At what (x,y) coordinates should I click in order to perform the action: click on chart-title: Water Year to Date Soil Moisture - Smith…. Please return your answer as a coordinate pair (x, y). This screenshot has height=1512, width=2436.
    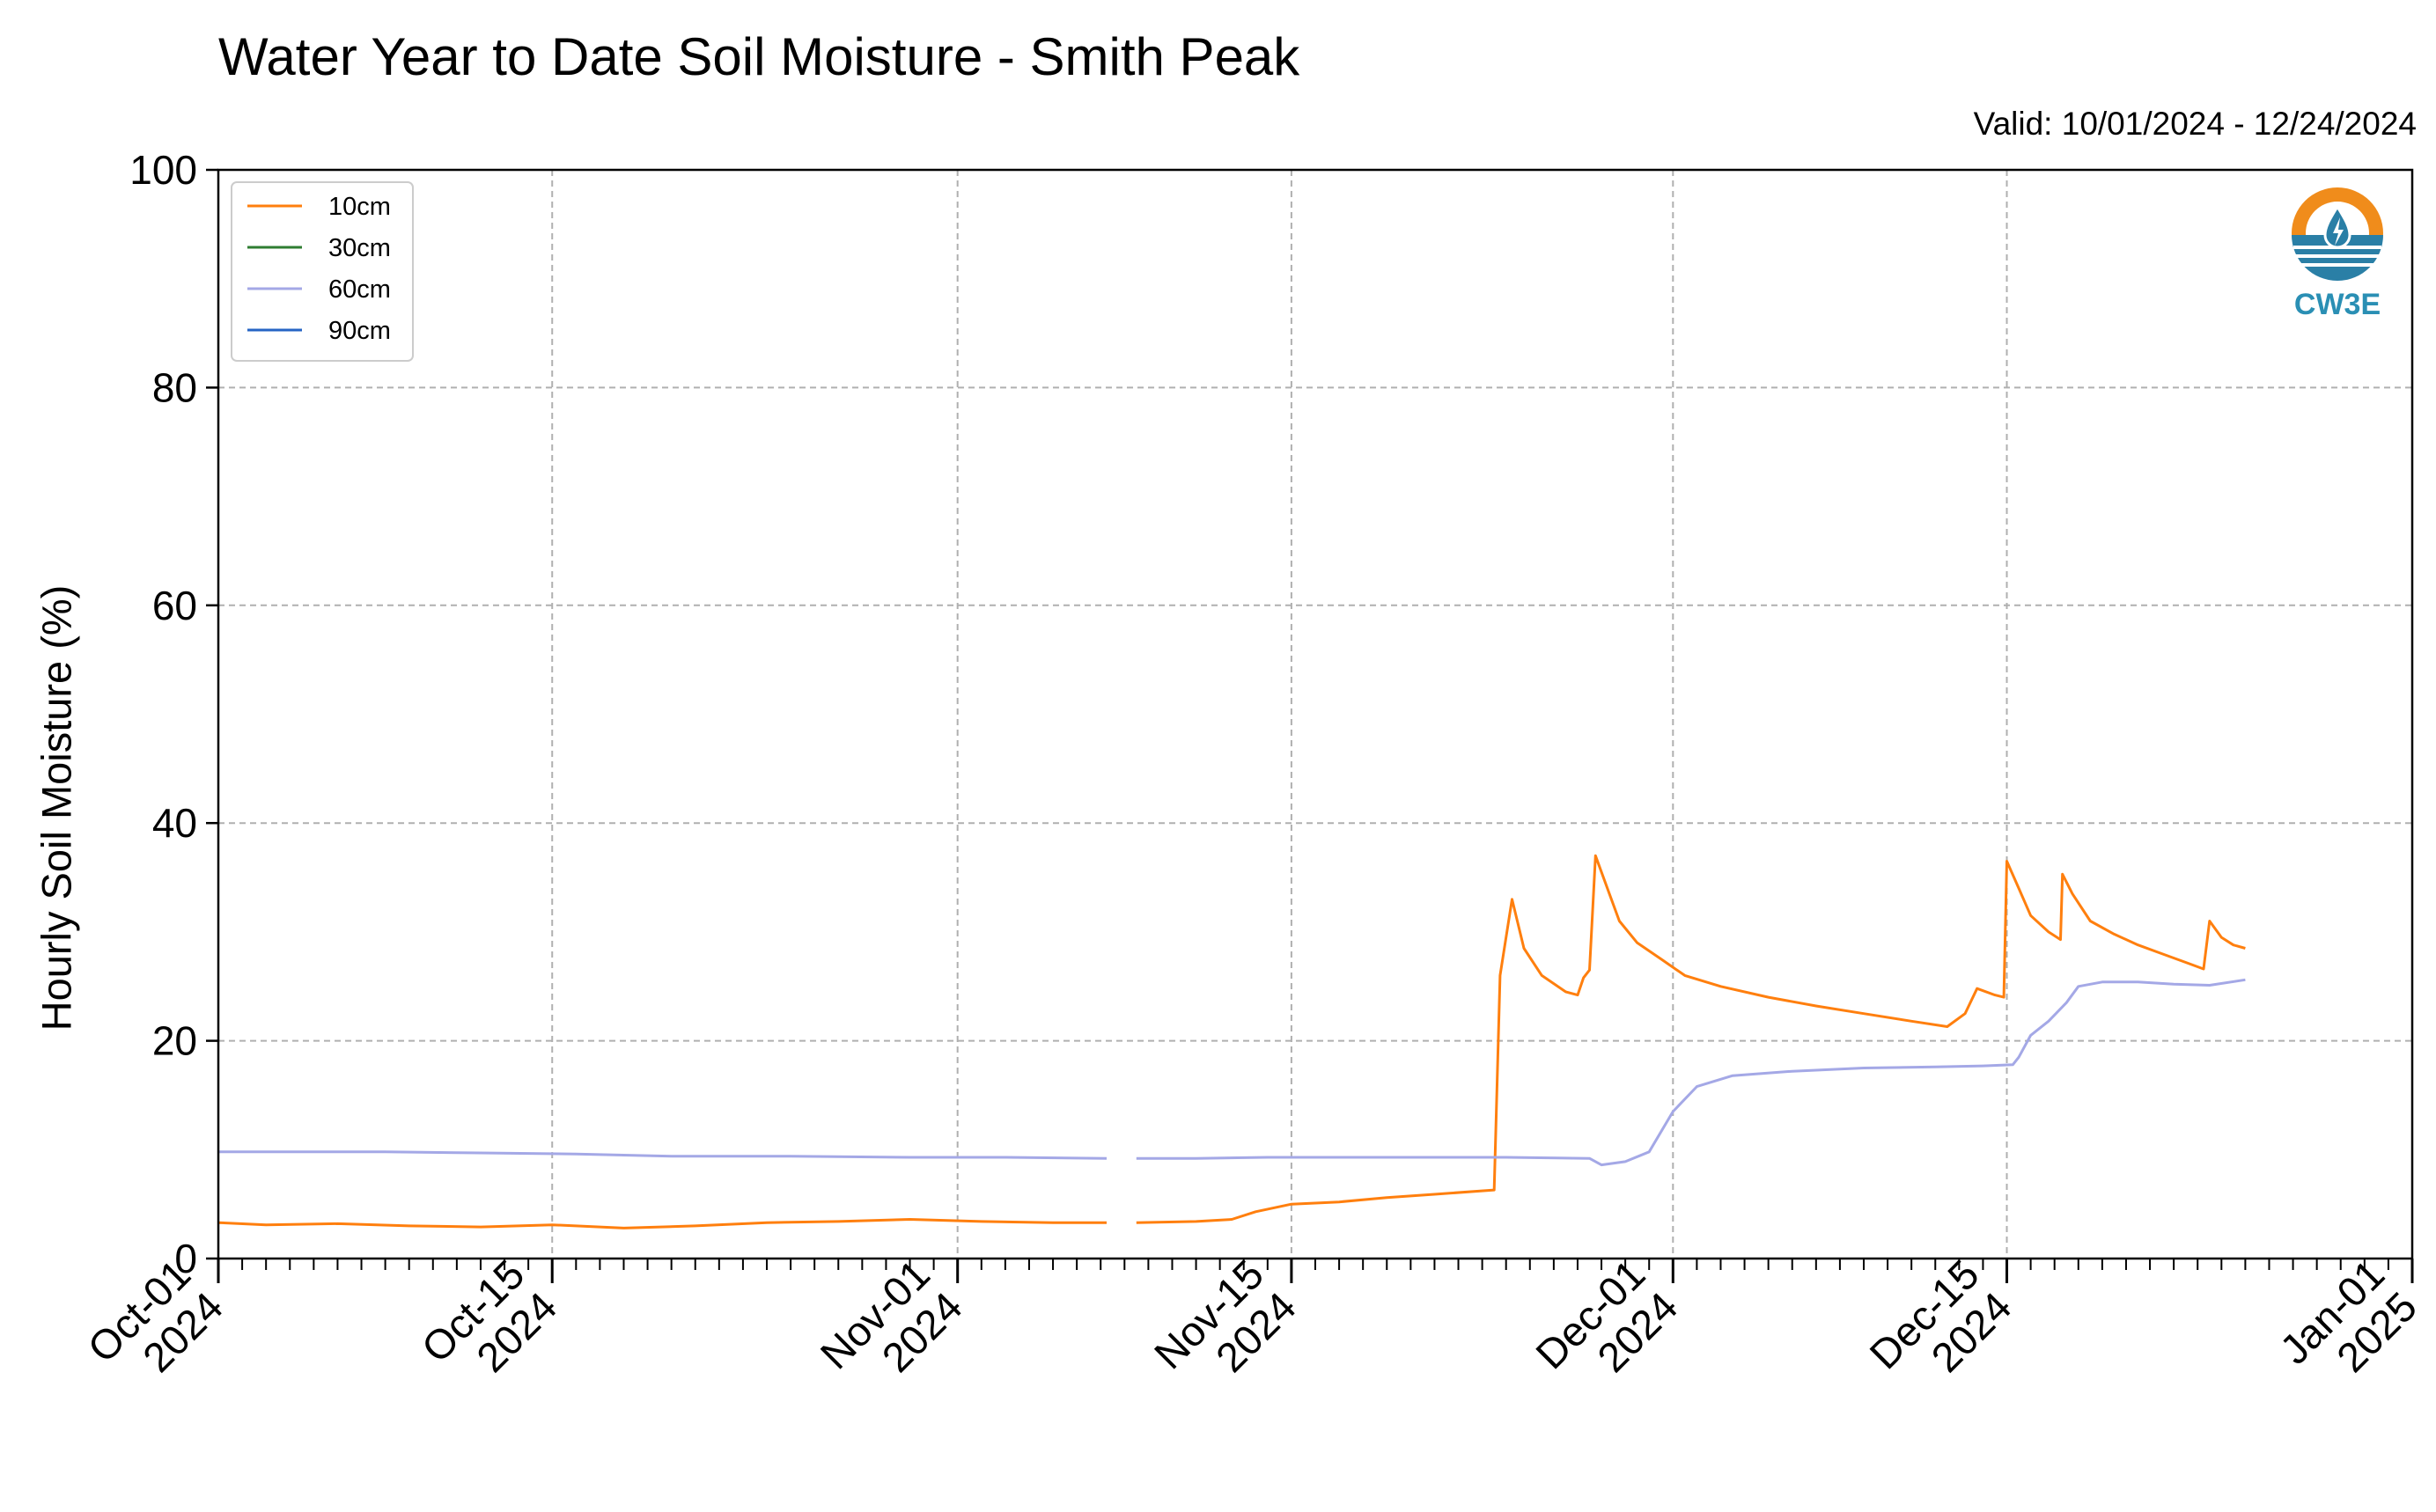
    Looking at the image, I should click on (759, 57).